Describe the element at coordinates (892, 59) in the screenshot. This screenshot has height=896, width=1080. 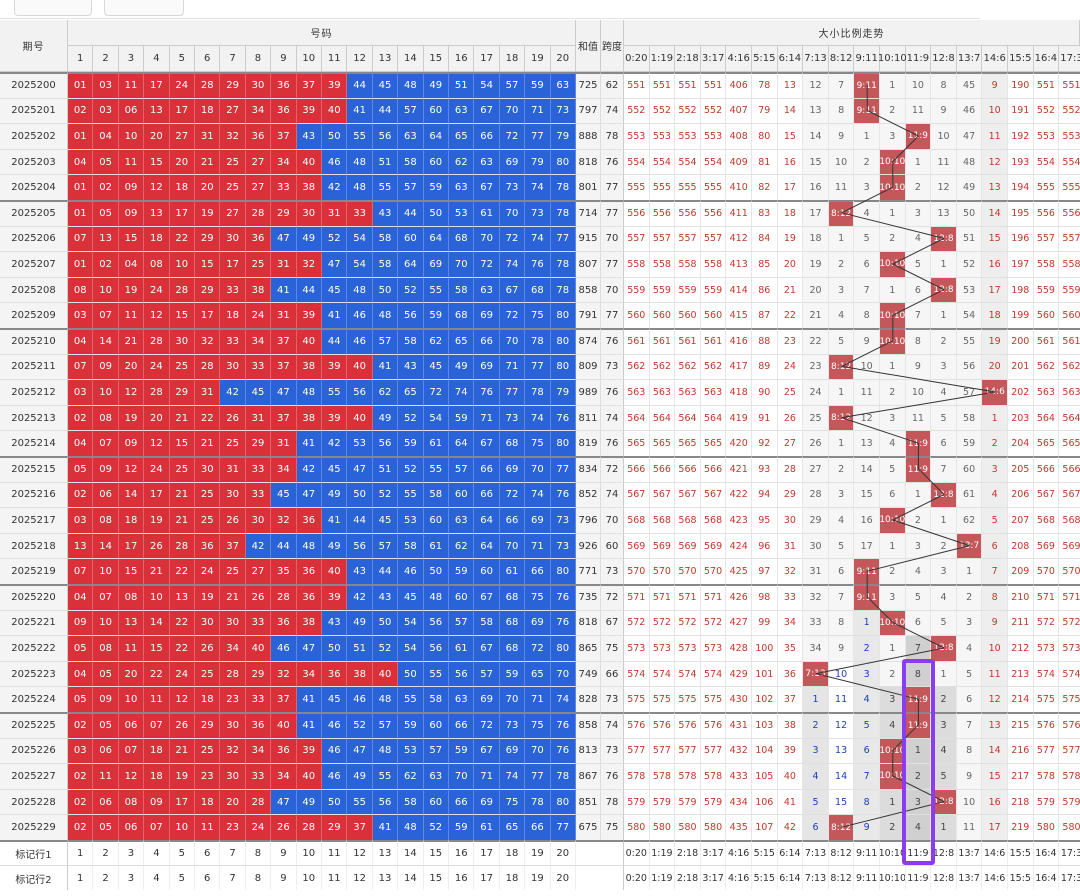
I see `header-ratio-col: 10:10` at that location.